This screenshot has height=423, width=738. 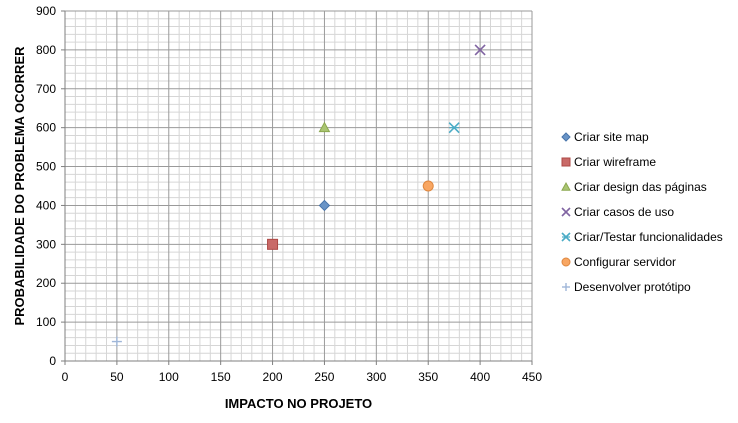 I want to click on y-tick-label: 400, so click(x=46, y=205).